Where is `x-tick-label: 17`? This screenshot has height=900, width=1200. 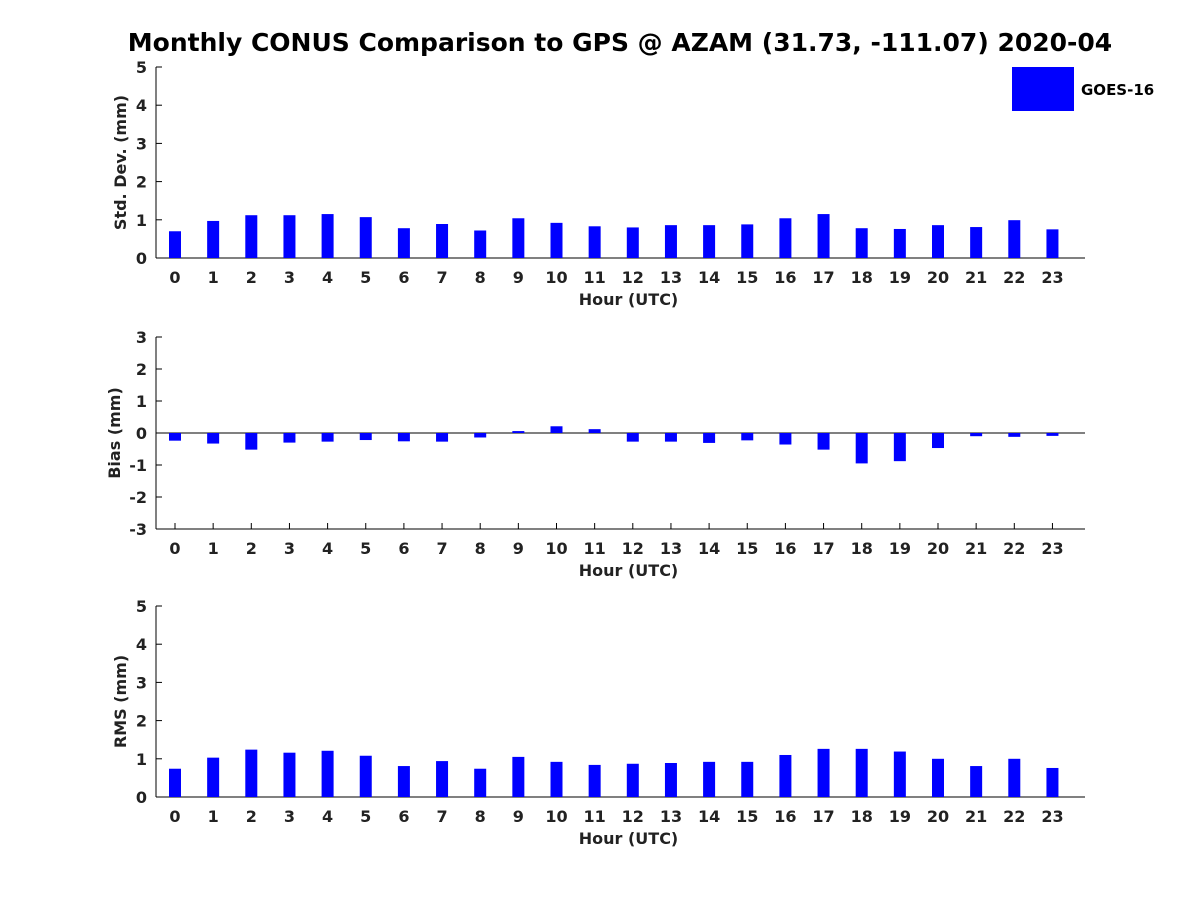 x-tick-label: 17 is located at coordinates (823, 548).